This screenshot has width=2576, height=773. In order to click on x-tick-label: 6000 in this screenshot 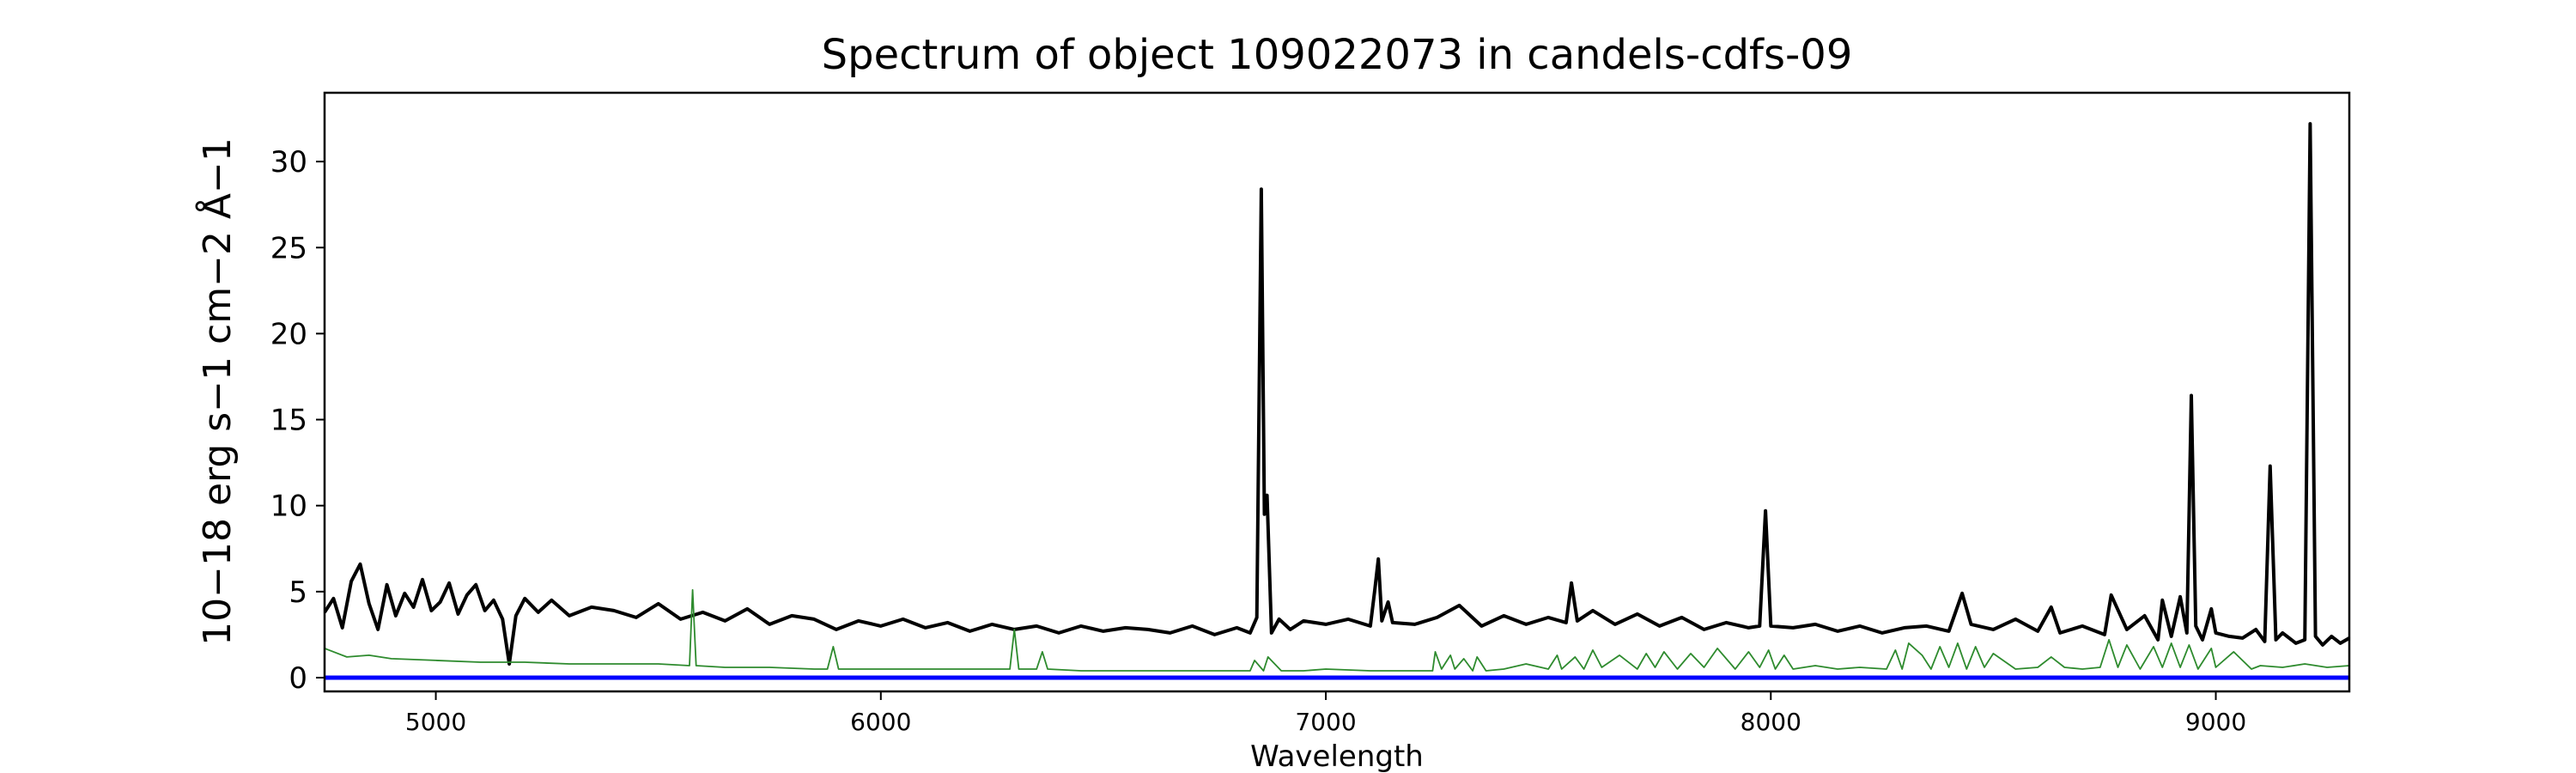, I will do `click(881, 722)`.